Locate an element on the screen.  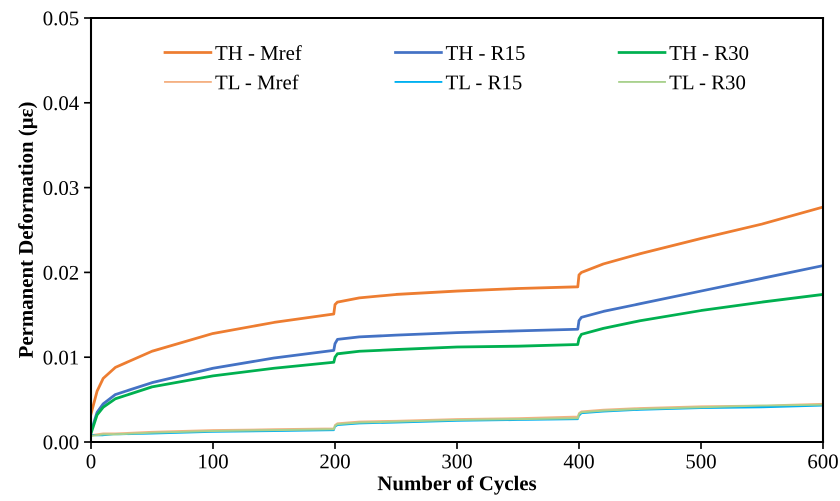
legend-label: TL - R30 is located at coordinates (708, 82).